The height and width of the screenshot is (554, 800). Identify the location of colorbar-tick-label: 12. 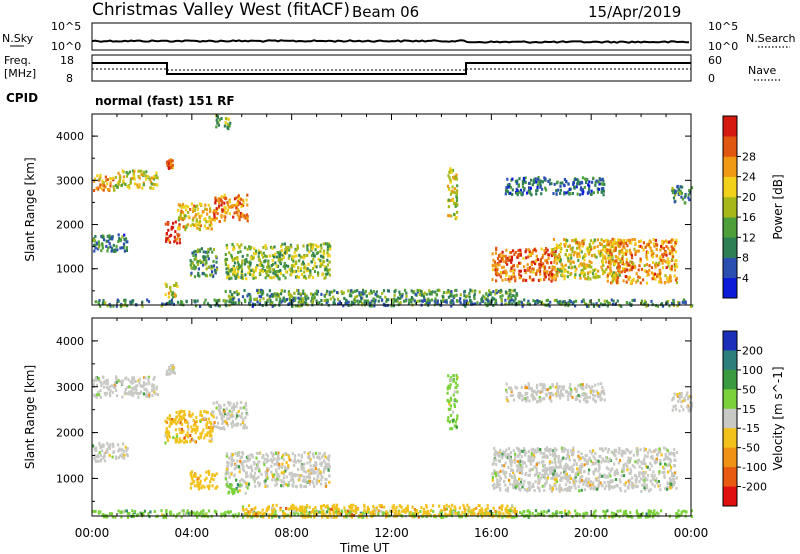
(749, 237).